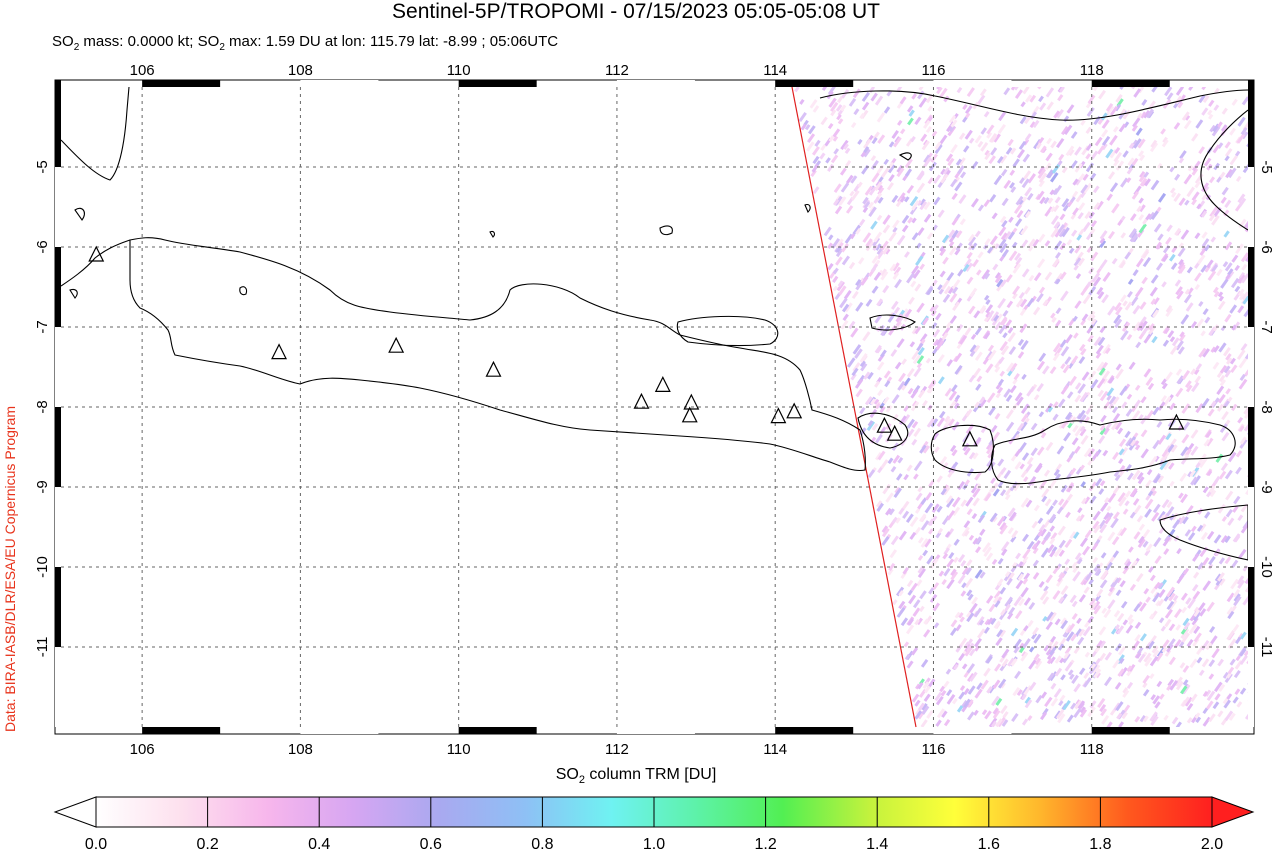  I want to click on colorbar-tick-label: 1.2, so click(765, 844).